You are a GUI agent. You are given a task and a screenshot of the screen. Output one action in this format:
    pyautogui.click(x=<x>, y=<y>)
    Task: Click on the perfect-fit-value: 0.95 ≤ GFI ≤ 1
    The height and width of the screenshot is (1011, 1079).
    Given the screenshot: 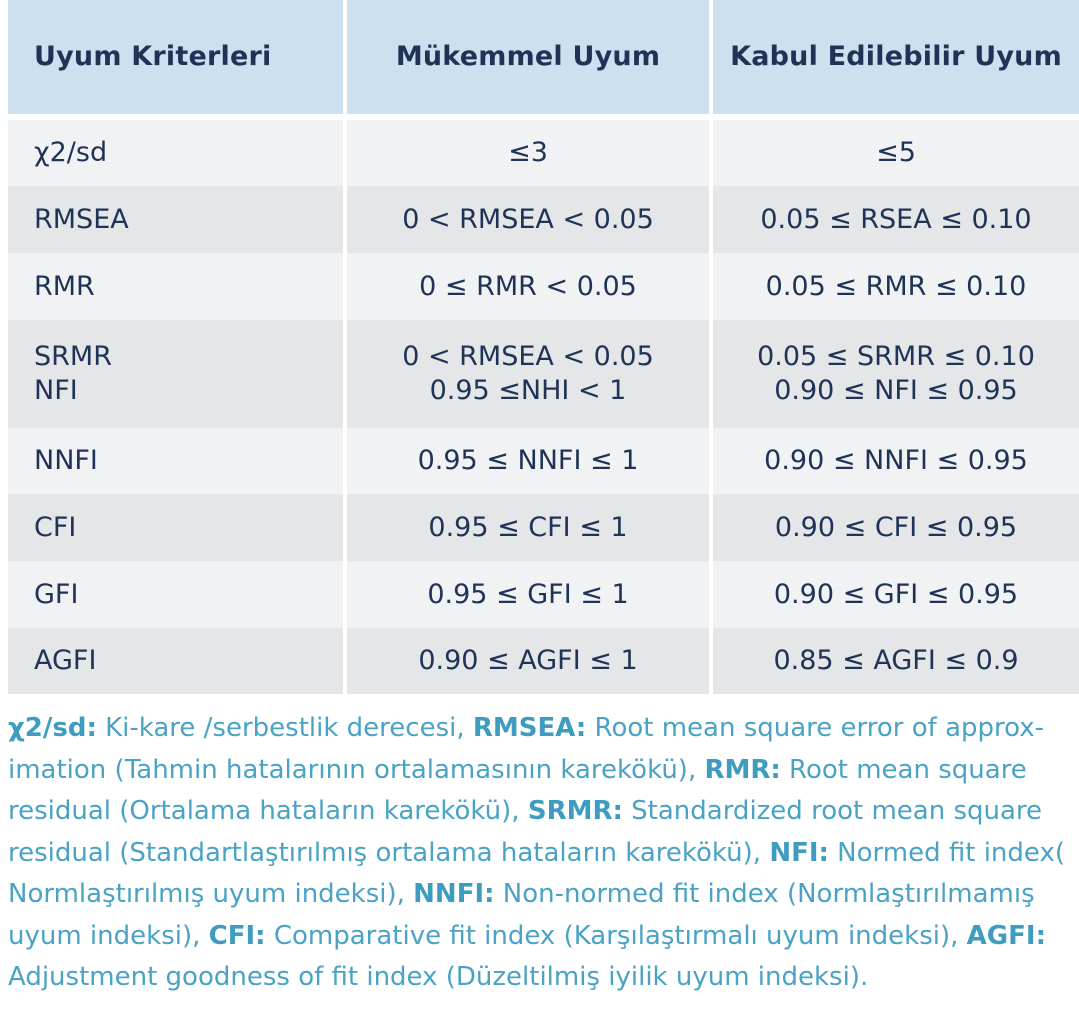 What is the action you would take?
    pyautogui.click(x=528, y=594)
    